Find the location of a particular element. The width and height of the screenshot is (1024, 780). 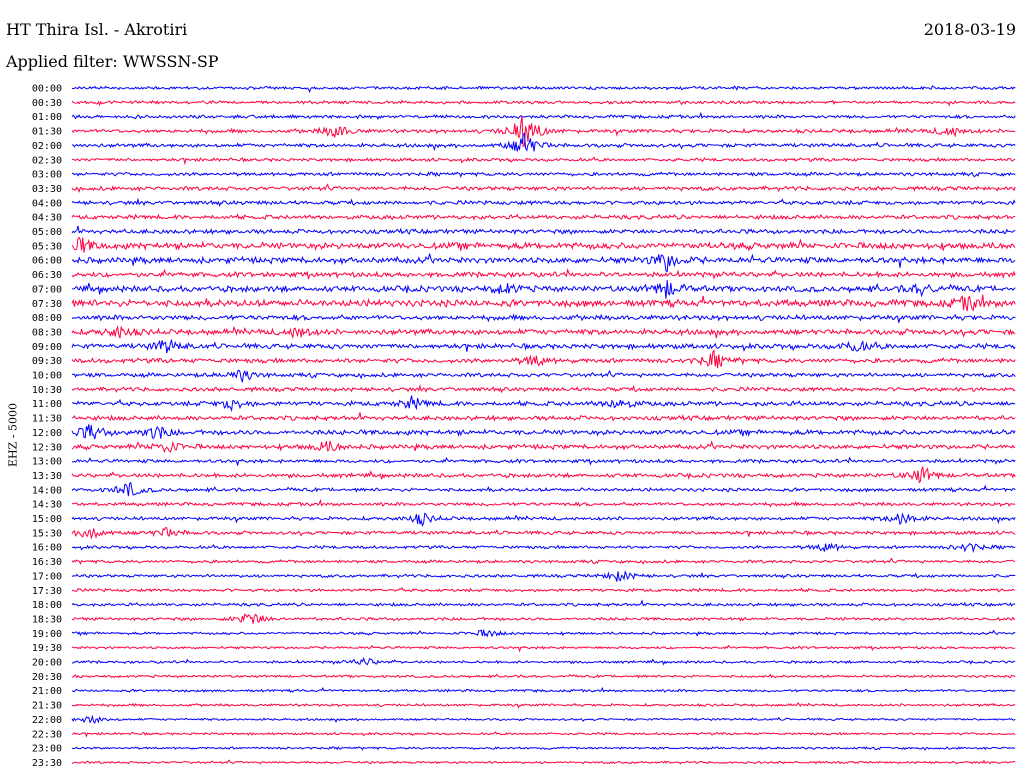

row-time-label: 09:00 is located at coordinates (47, 347).